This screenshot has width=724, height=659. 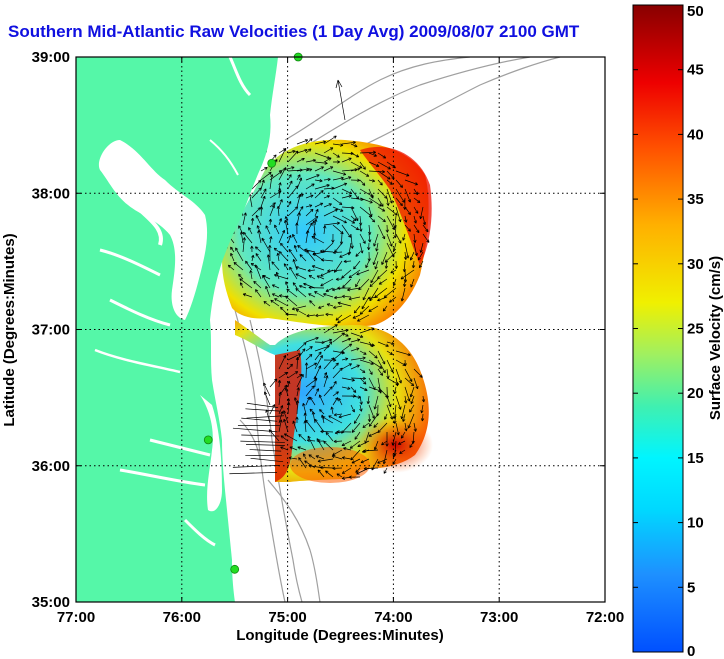 What do you see at coordinates (51, 602) in the screenshot?
I see `y-tick-label: 35:00` at bounding box center [51, 602].